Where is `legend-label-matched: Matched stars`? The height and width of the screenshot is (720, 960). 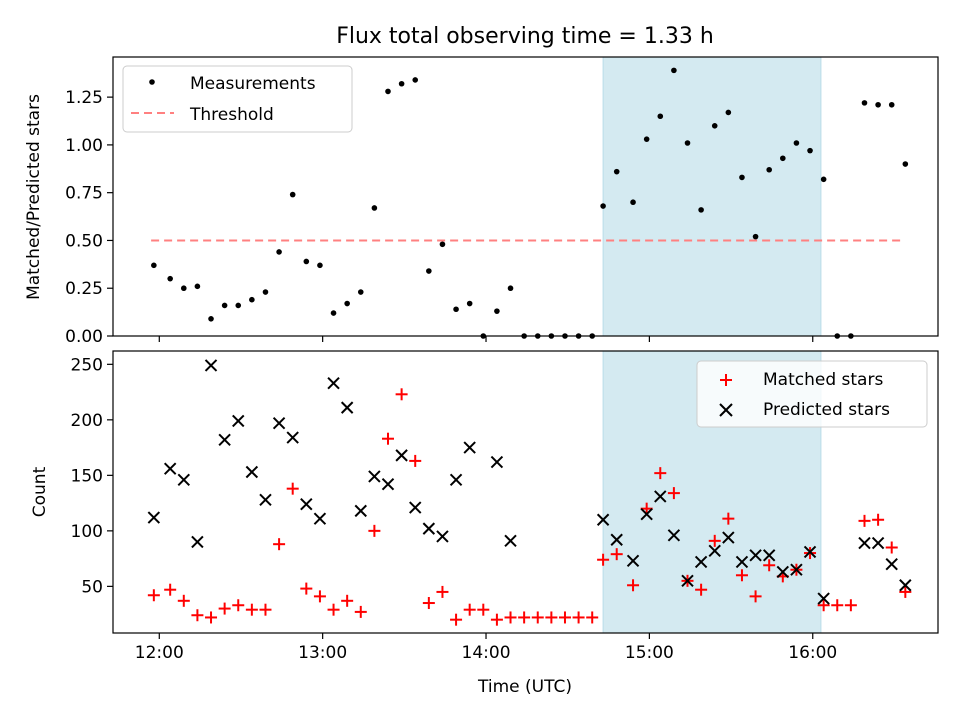
legend-label-matched: Matched stars is located at coordinates (823, 380).